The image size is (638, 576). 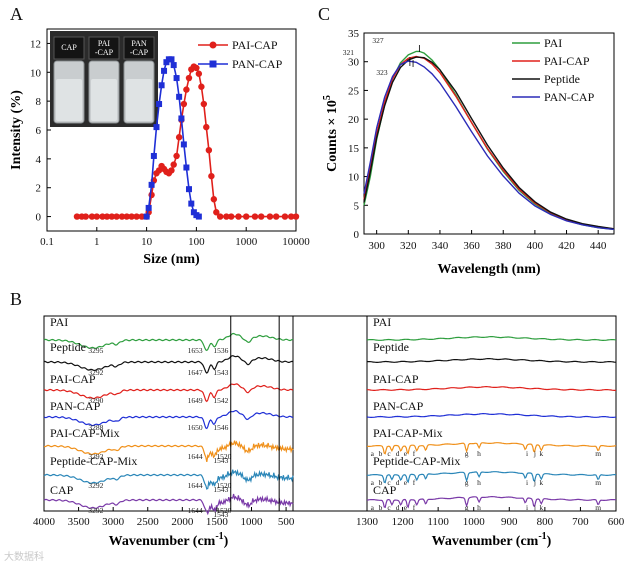 I want to click on x-tick-label: 2500, so click(x=148, y=522).